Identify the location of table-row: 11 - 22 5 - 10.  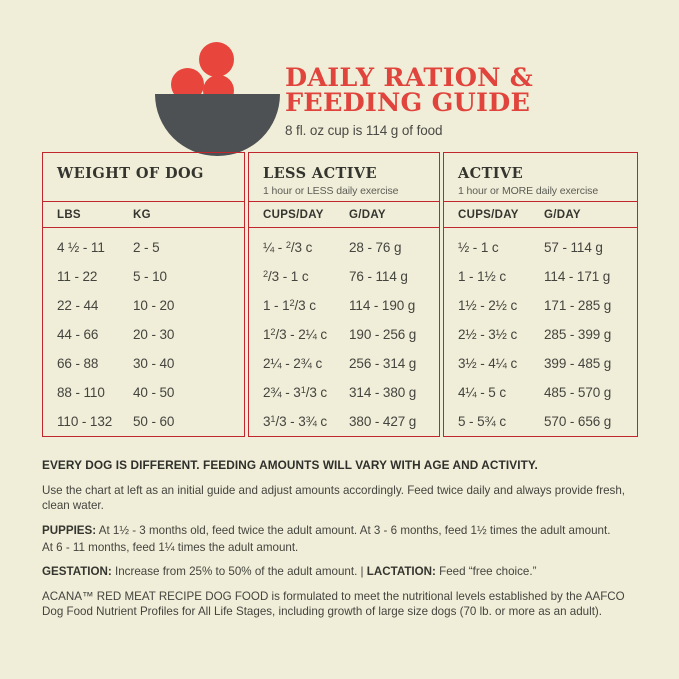
(143, 276).